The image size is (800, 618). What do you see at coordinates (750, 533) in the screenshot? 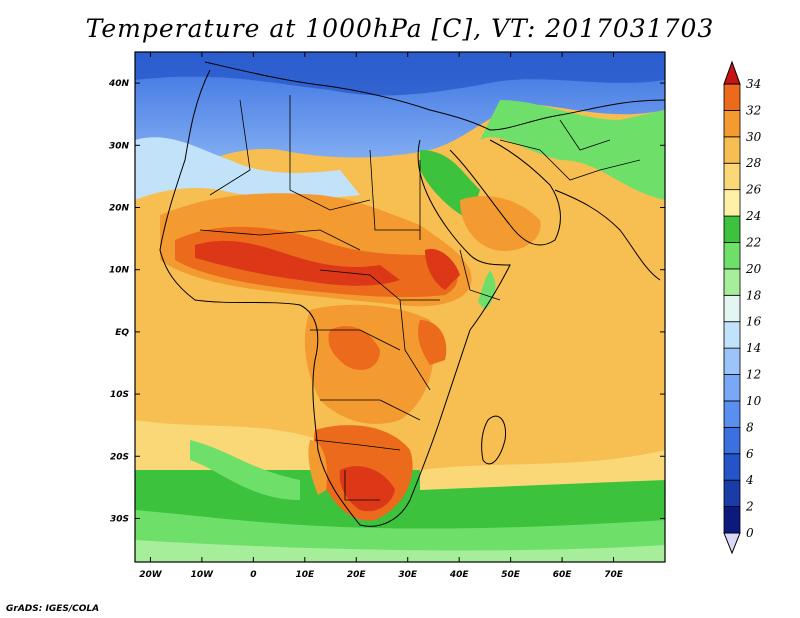
I see `colorbar-label: 0` at bounding box center [750, 533].